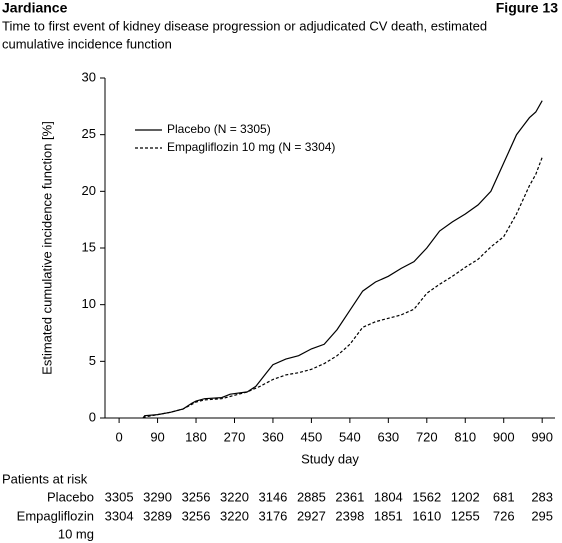 The width and height of the screenshot is (562, 543). Describe the element at coordinates (349, 515) in the screenshot. I see `risk-value: 2398` at that location.